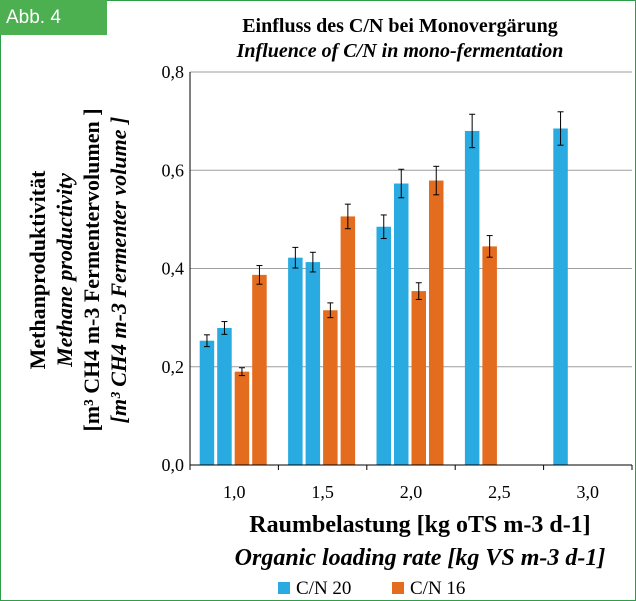 The width and height of the screenshot is (636, 601). What do you see at coordinates (437, 588) in the screenshot?
I see `legend-label-cn16: C/N 16` at bounding box center [437, 588].